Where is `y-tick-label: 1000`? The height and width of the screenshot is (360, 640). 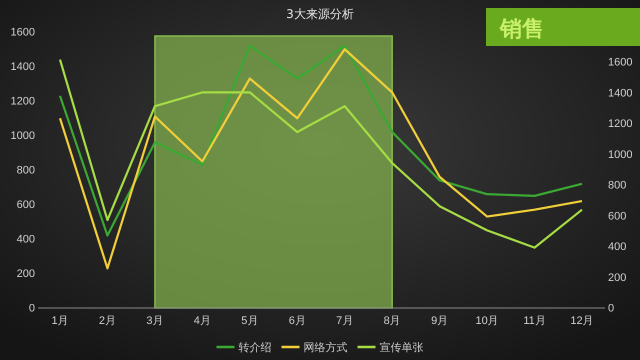 y-tick-label: 1000 is located at coordinates (22, 136).